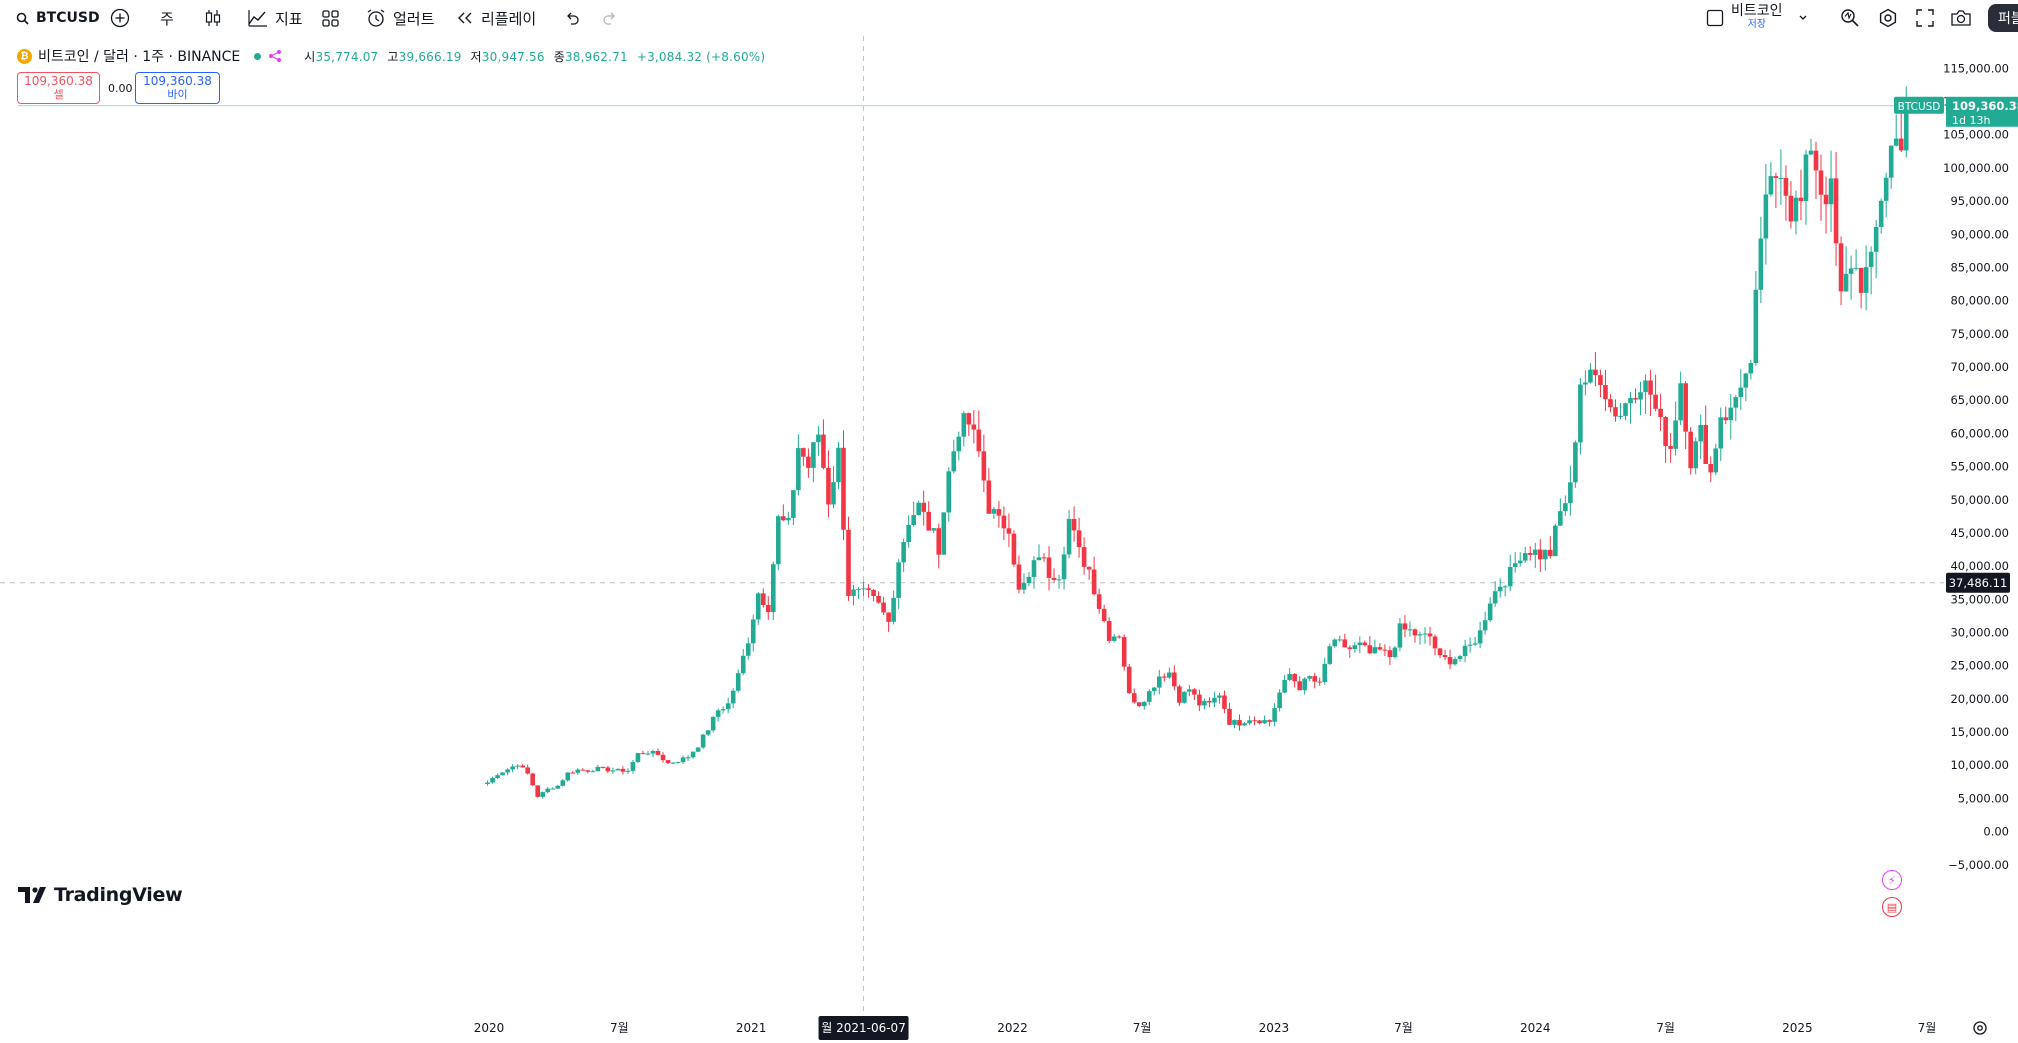  I want to click on y-tick-label: 65,000.00, so click(1979, 400).